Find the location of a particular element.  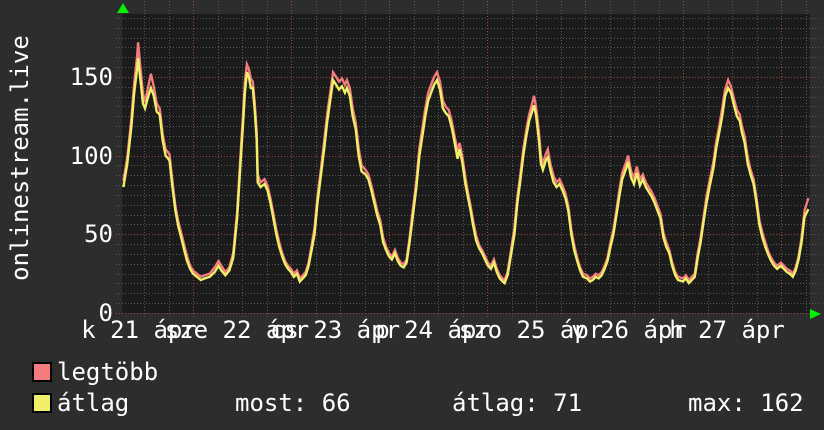

legend-swatch-atlag is located at coordinates (42, 403).